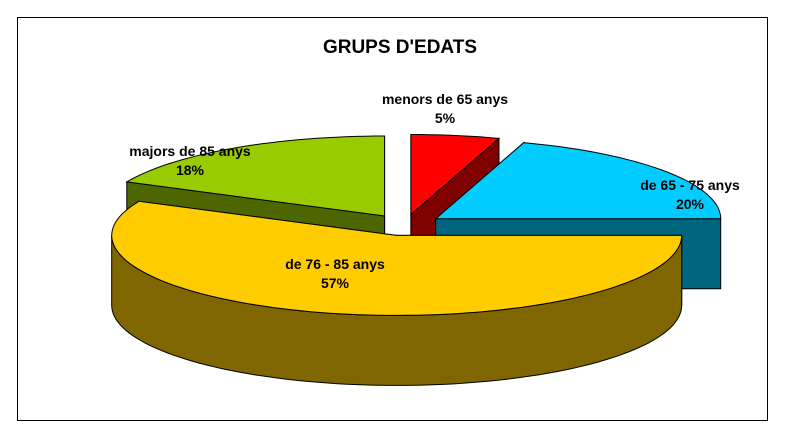  What do you see at coordinates (190, 151) in the screenshot?
I see `label-category: majors de 85 anys` at bounding box center [190, 151].